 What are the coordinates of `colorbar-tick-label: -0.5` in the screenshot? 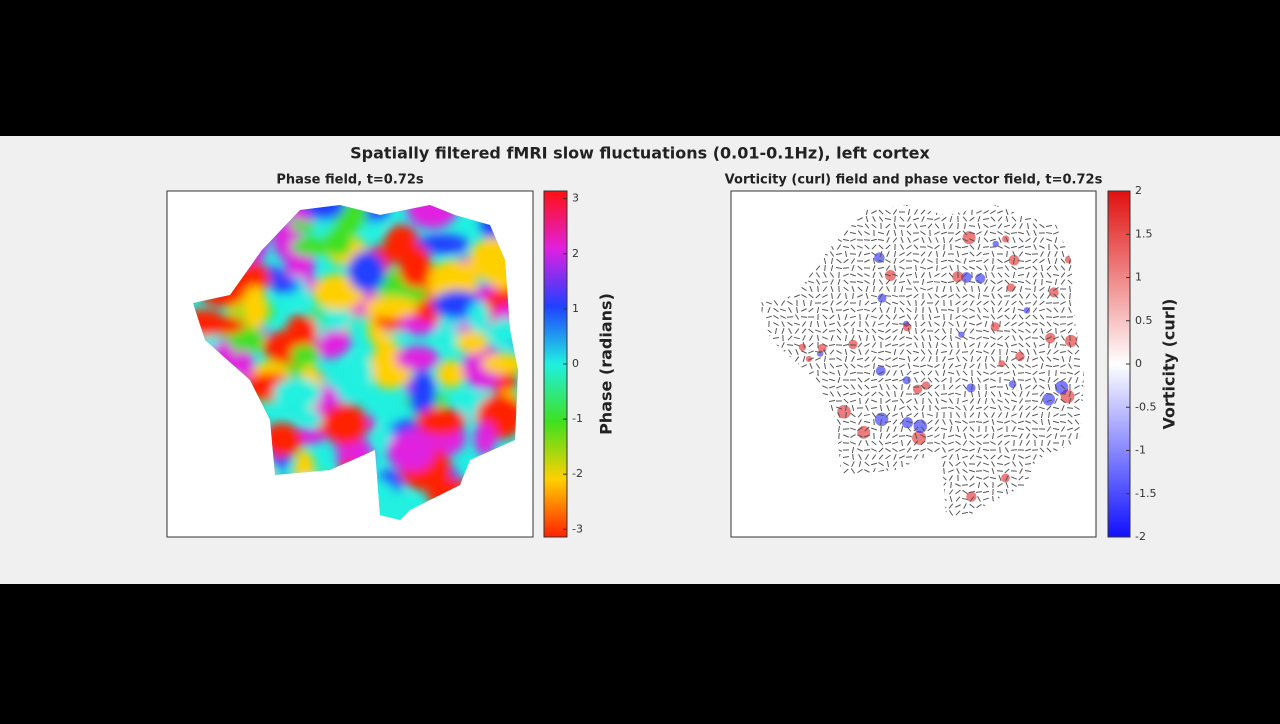 It's located at (1145, 406).